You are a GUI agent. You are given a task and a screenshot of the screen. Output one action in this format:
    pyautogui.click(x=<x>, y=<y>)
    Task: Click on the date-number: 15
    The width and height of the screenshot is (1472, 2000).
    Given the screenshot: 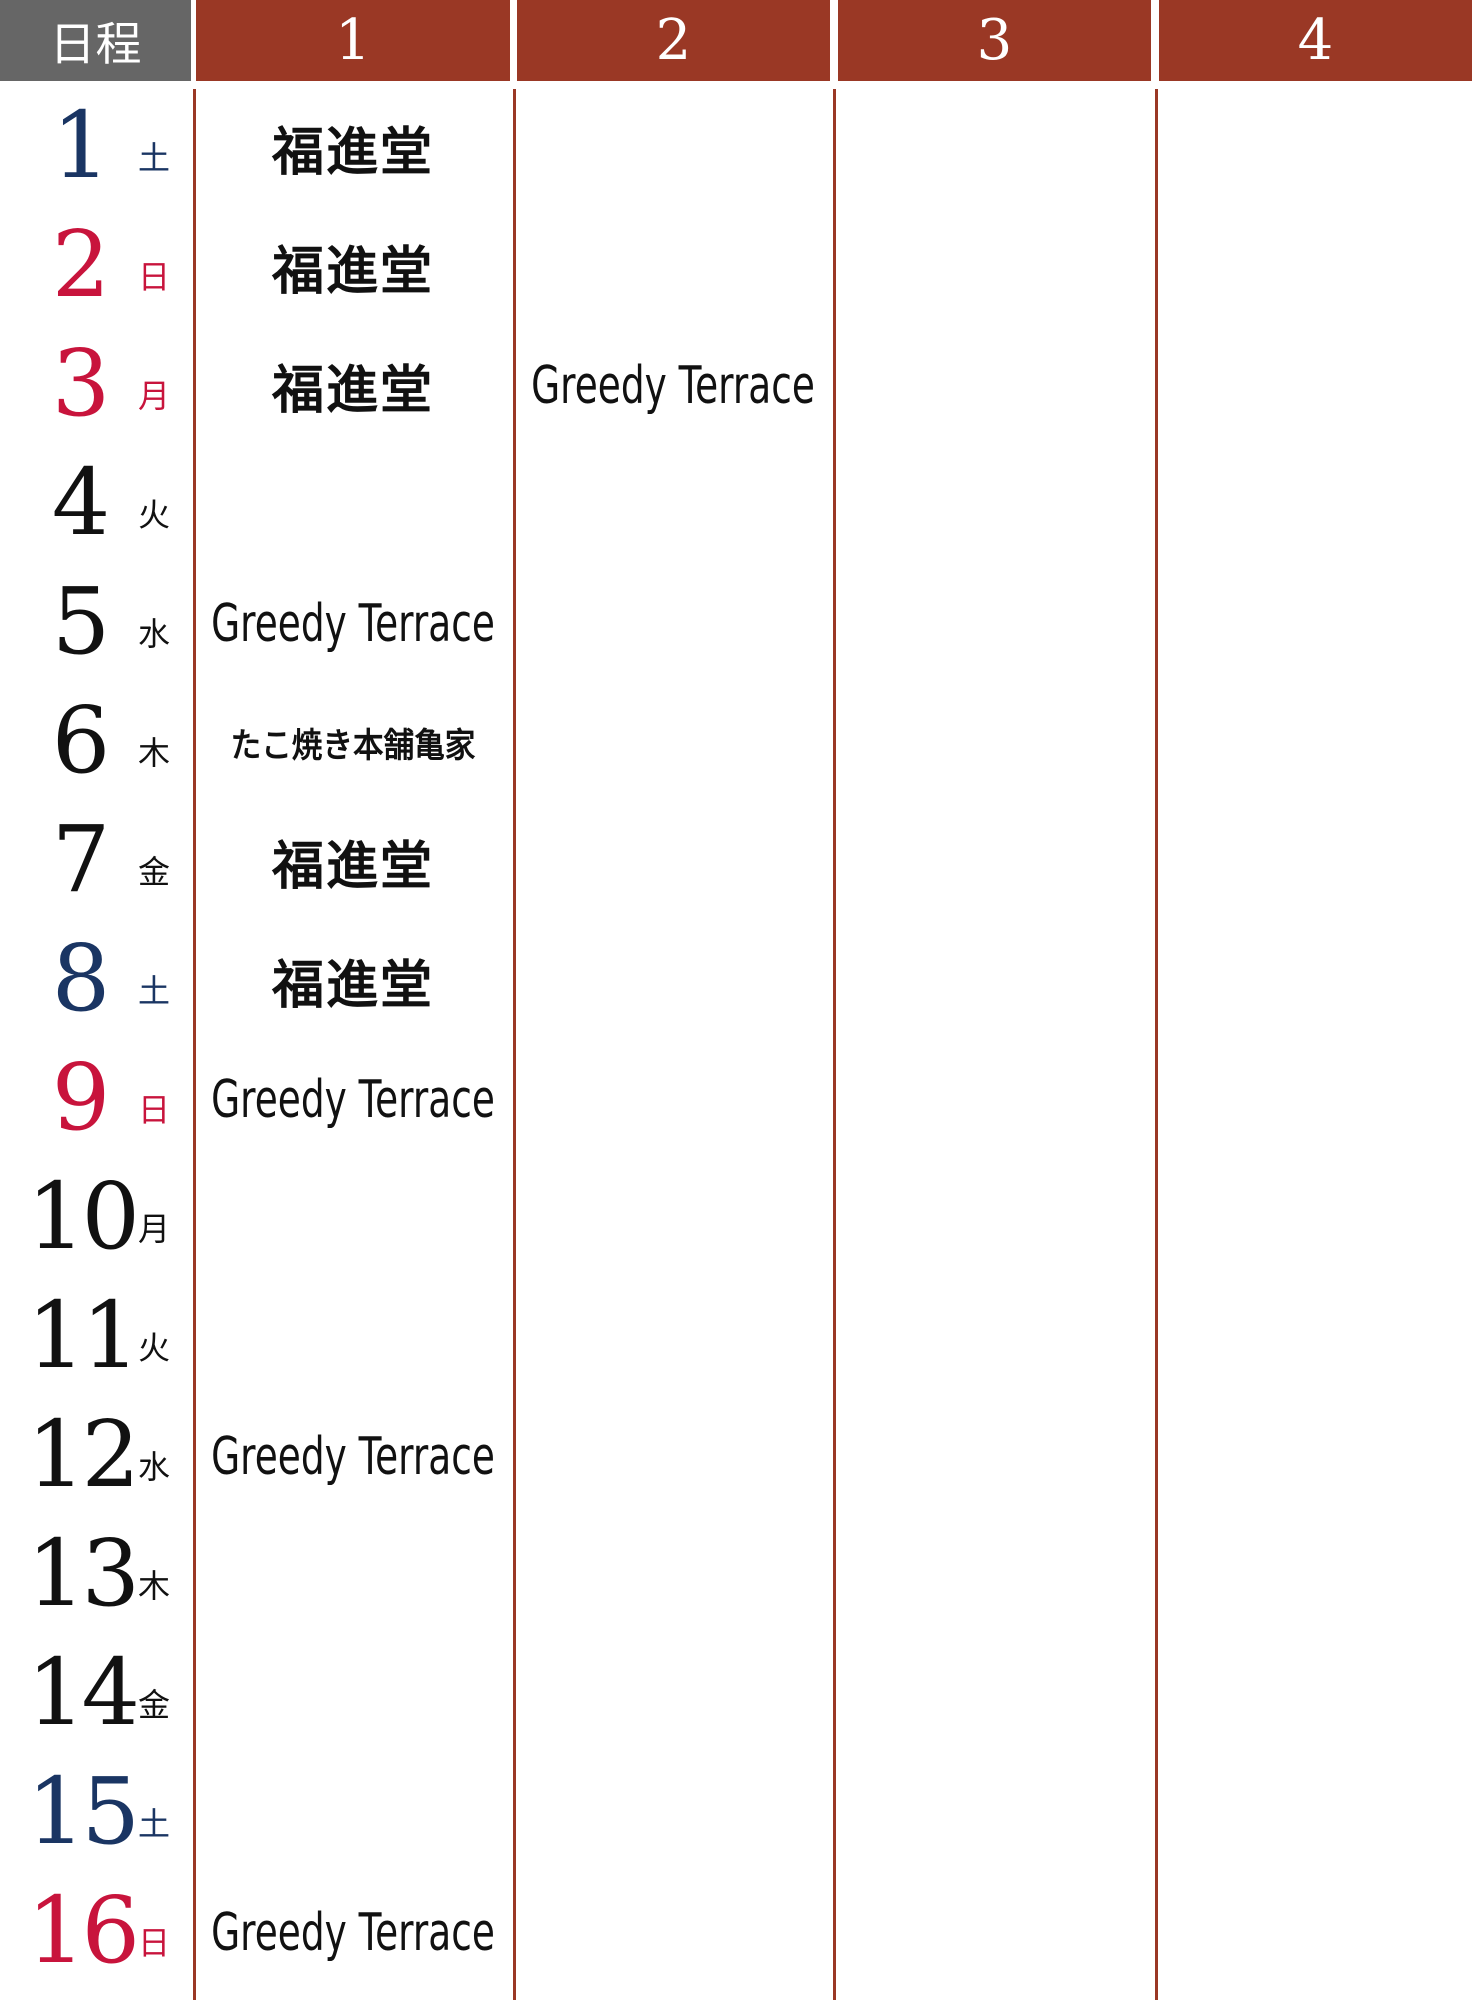 What is the action you would take?
    pyautogui.click(x=83, y=1811)
    